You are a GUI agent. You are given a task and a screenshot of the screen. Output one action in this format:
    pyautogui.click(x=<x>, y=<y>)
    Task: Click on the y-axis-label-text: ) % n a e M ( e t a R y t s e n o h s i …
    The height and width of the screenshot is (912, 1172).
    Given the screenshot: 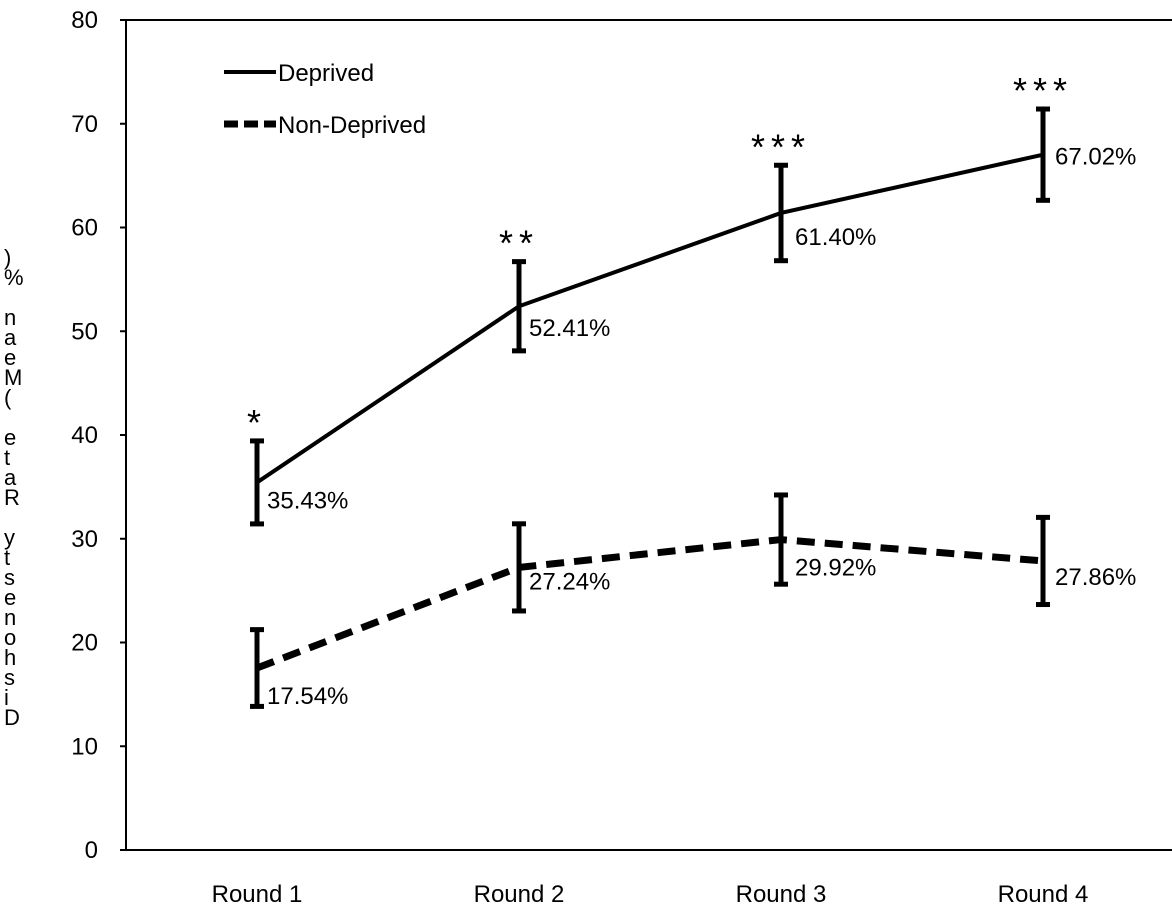 What is the action you would take?
    pyautogui.click(x=14, y=487)
    